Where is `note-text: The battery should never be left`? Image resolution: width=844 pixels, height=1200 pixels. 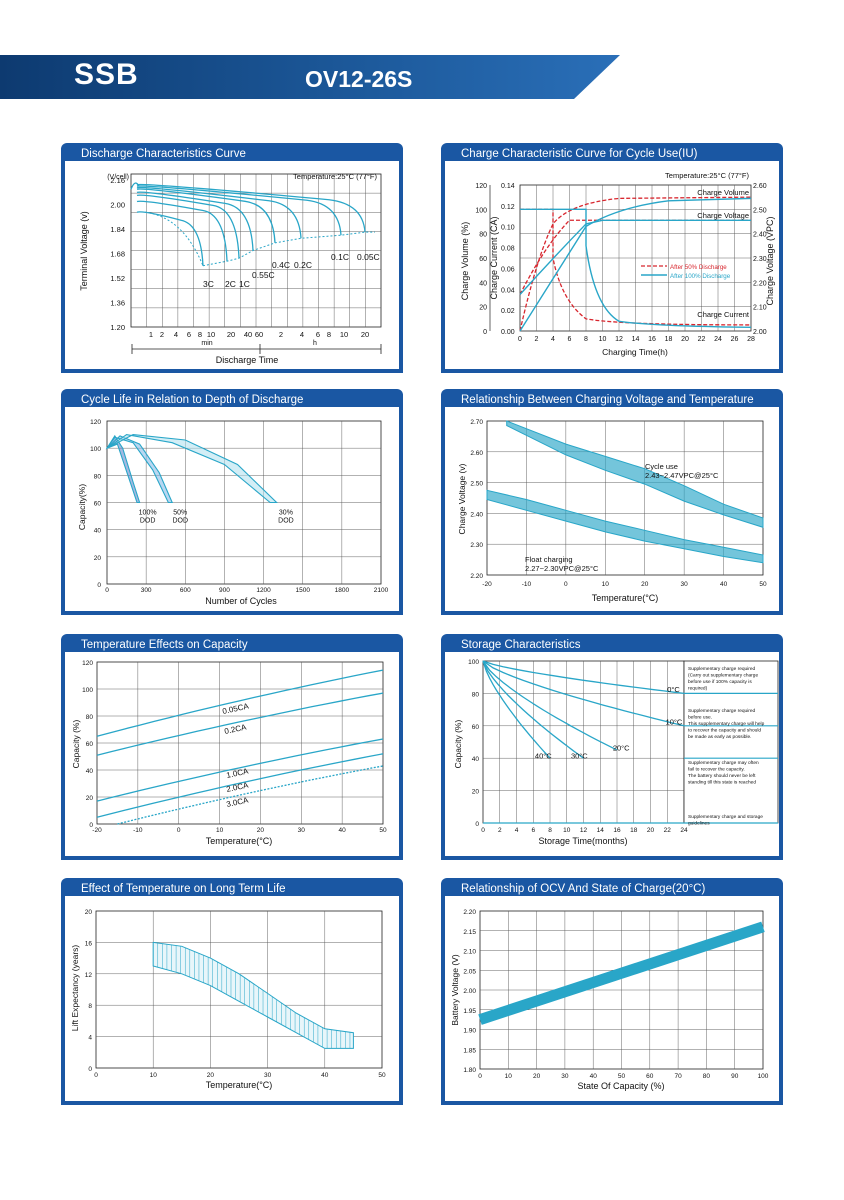
note-text: The battery should never be left is located at coordinates (722, 776).